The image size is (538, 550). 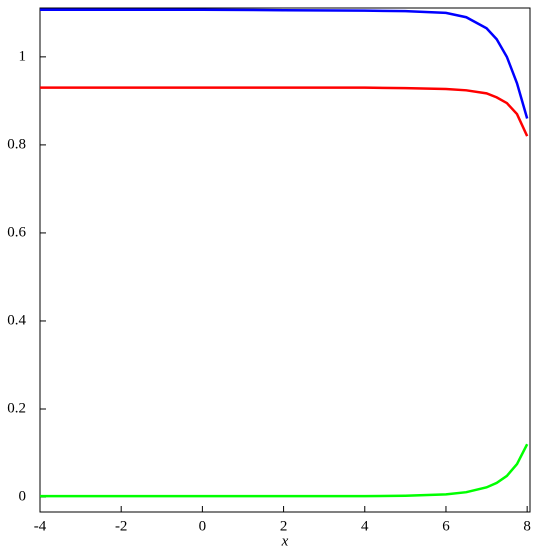 What do you see at coordinates (16, 144) in the screenshot?
I see `y-tick-label: 0.8` at bounding box center [16, 144].